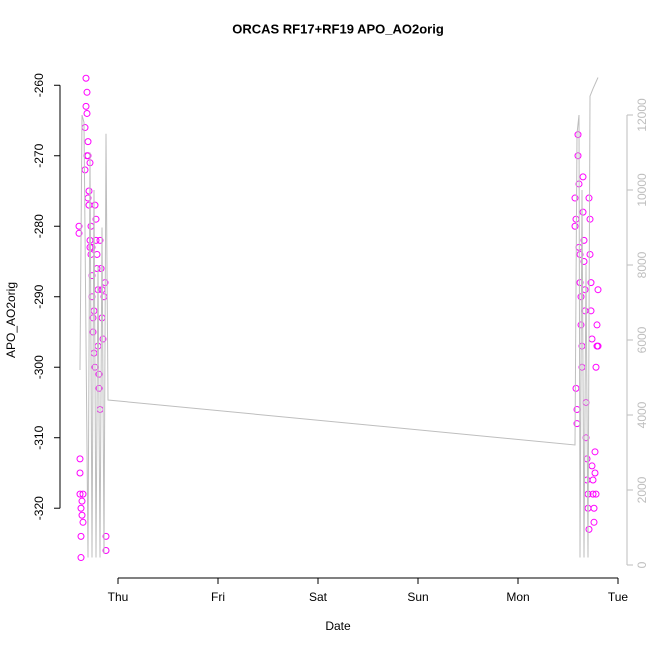 The width and height of the screenshot is (650, 655). Describe the element at coordinates (218, 597) in the screenshot. I see `x-tick-label: Fri` at that location.